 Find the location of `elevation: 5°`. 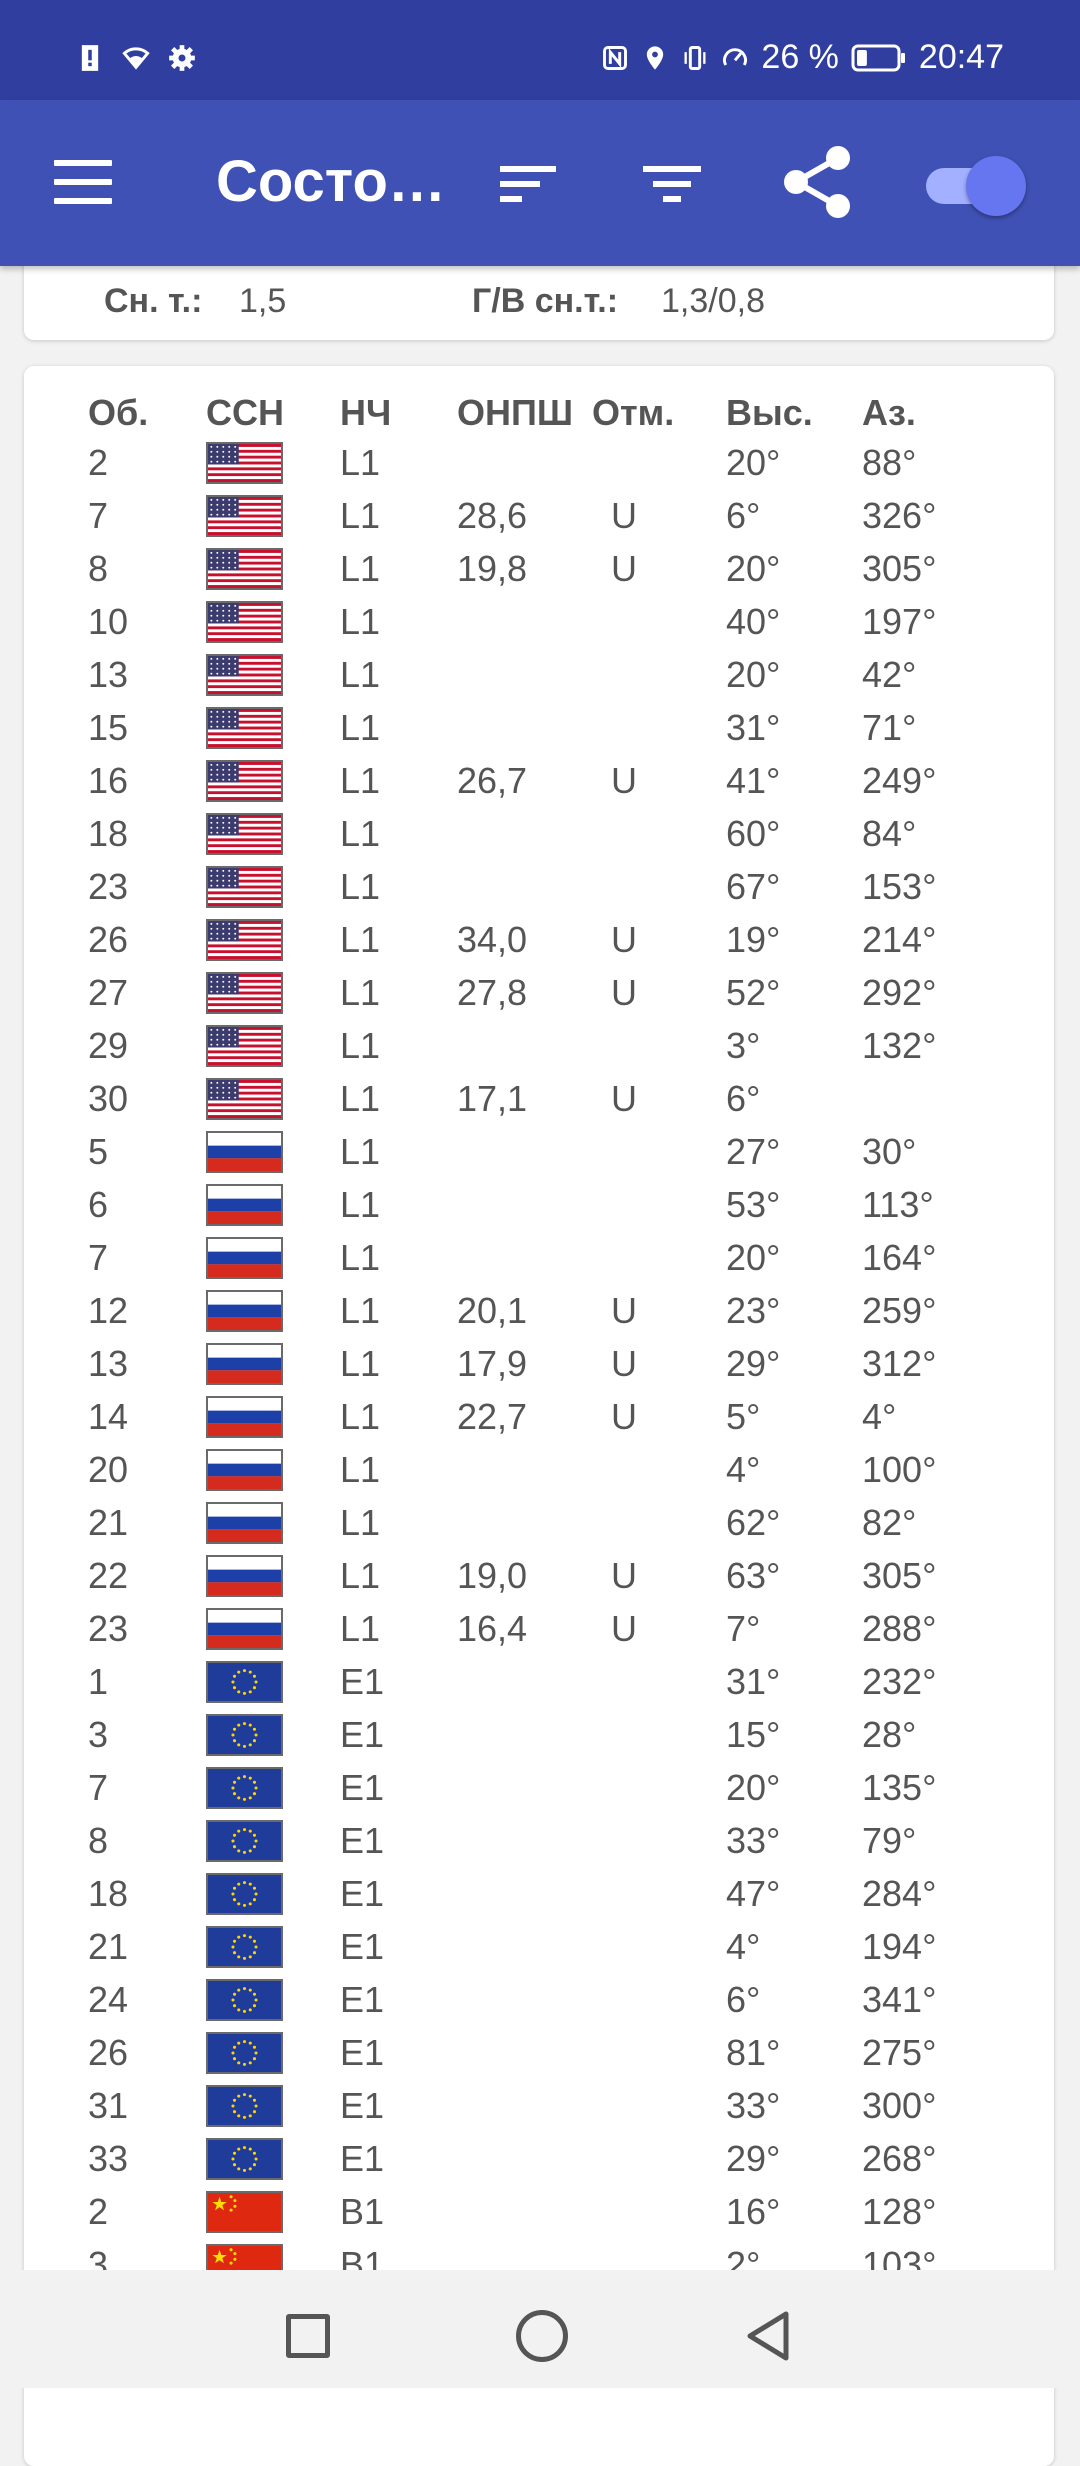

elevation: 5° is located at coordinates (743, 1416).